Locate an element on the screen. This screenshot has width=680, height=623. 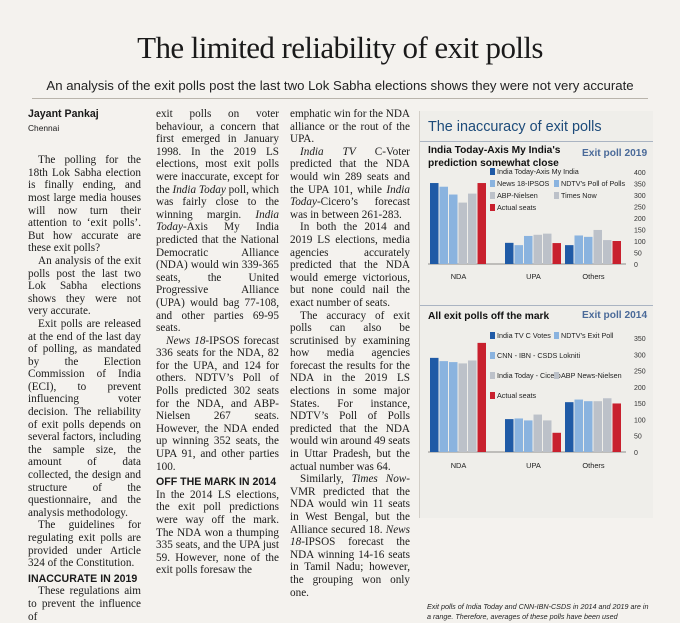
chart-2019-tag: Exit poll 2019 is located at coordinates (615, 153).